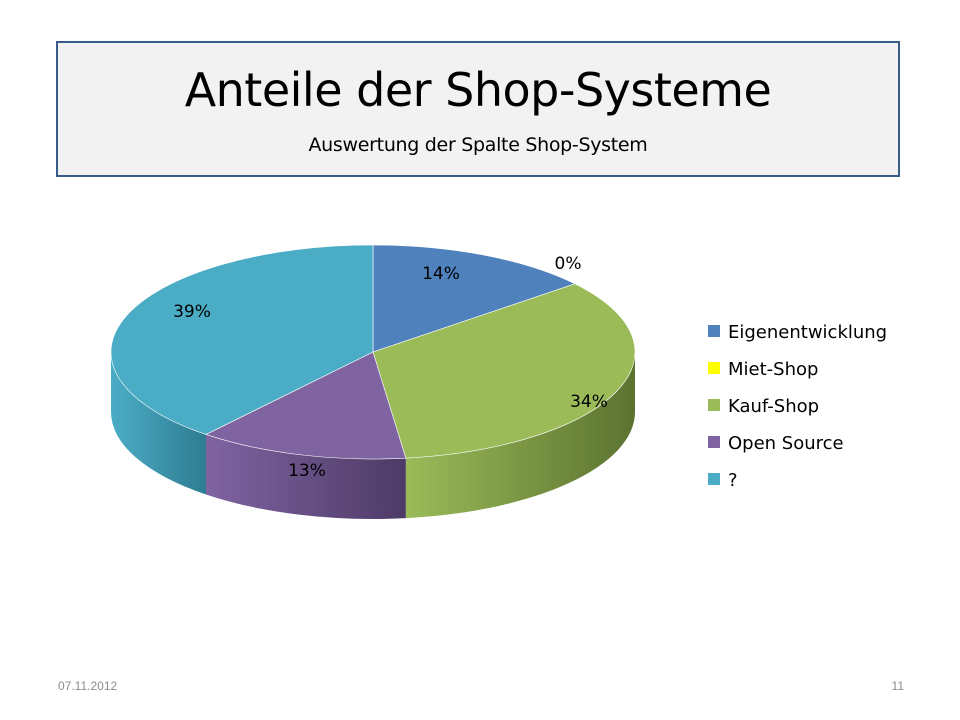  I want to click on data-label-3: 13%, so click(307, 471).